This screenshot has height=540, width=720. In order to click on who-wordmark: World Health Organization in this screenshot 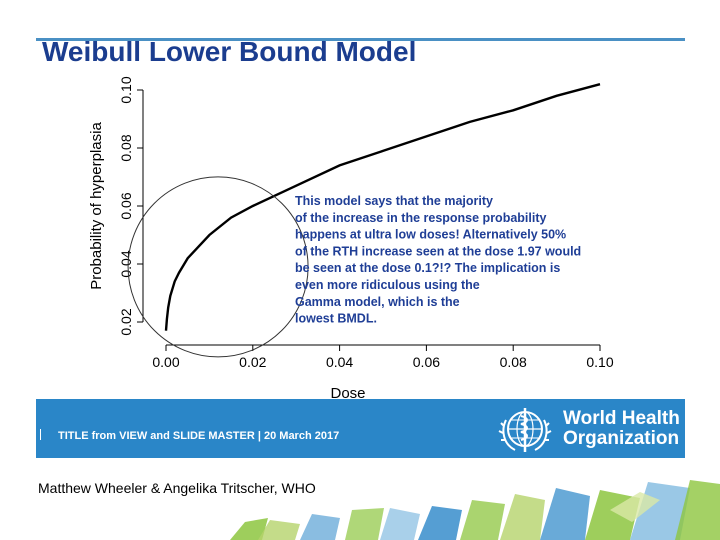, I will do `click(623, 429)`.